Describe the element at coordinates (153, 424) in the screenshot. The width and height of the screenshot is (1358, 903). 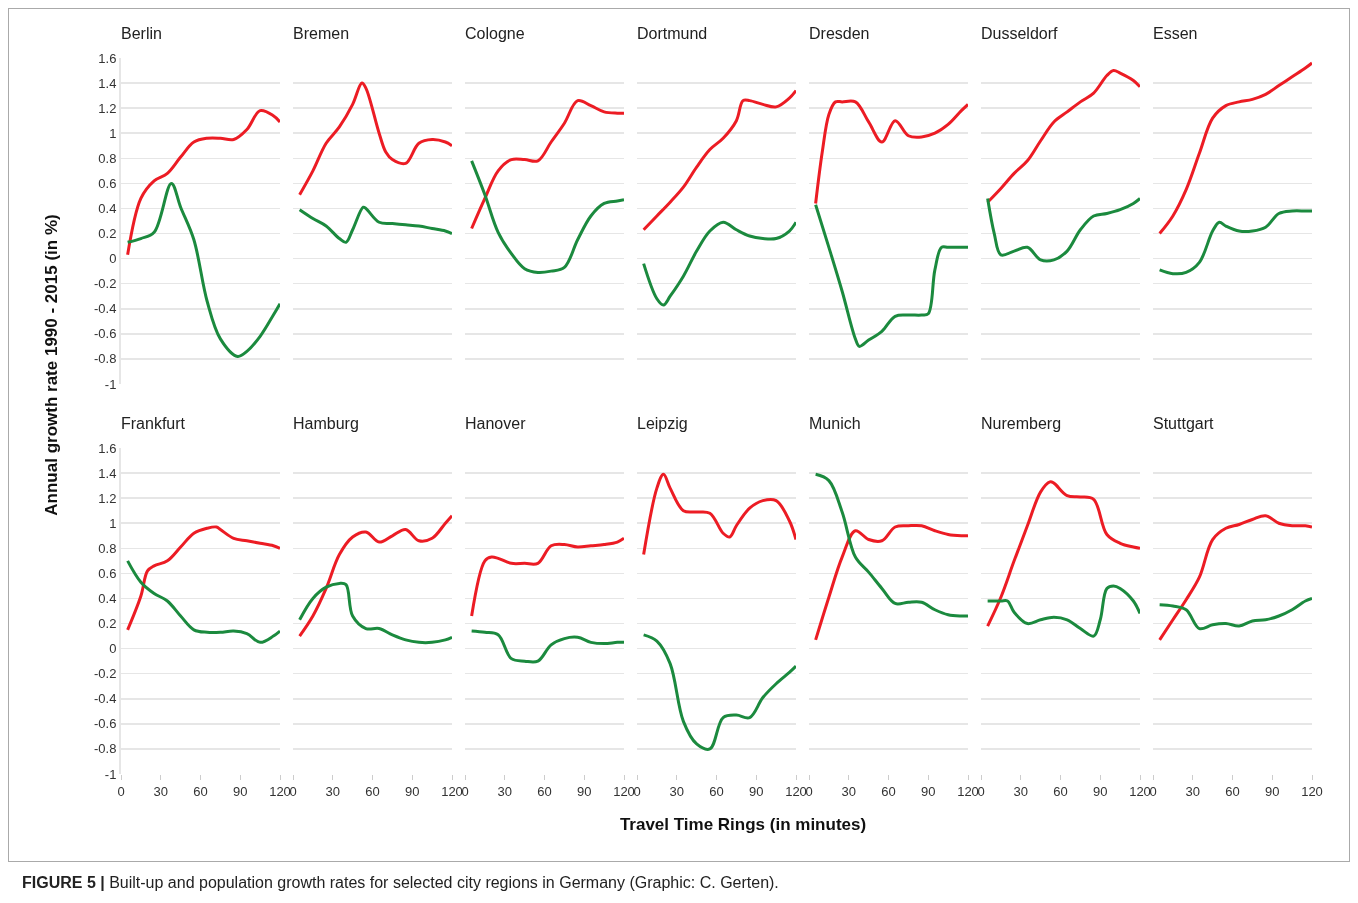
I see `chart-title: Frankfurt` at that location.